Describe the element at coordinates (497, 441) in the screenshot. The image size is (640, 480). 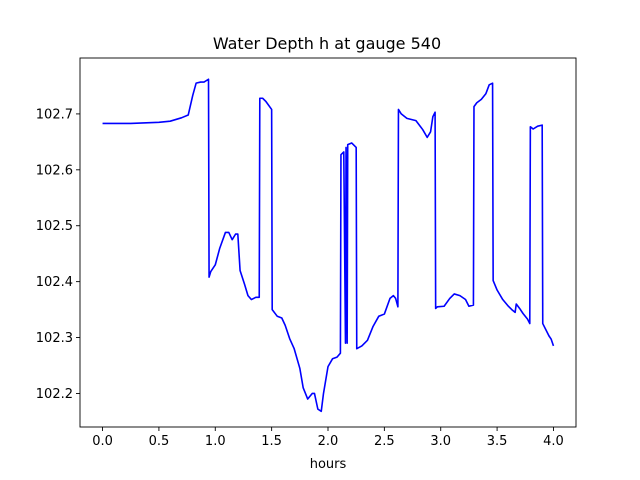
I see `x-tick-label: 3.5` at that location.